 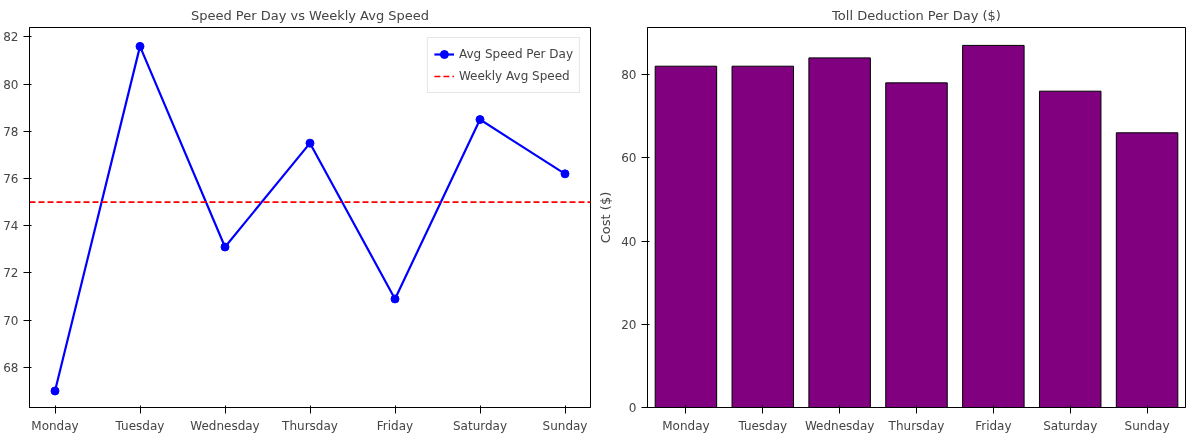 I want to click on y-tick-label: 78, so click(x=11, y=131).